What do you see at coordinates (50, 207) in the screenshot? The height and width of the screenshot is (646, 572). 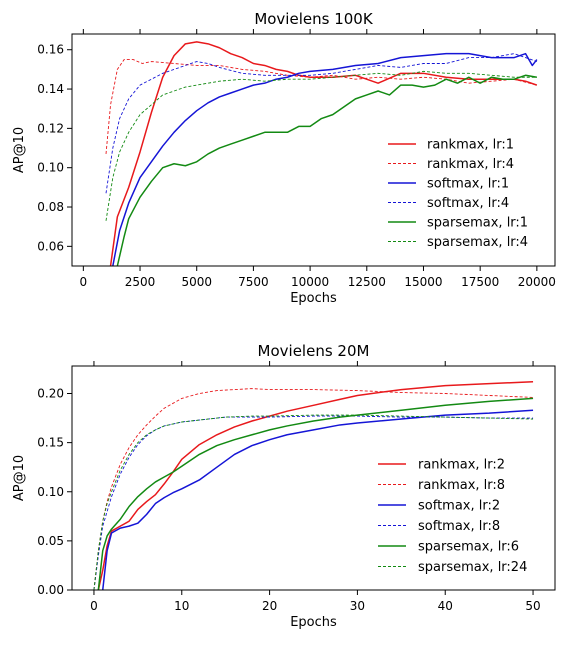 I see `y-tick-label: 0.08` at bounding box center [50, 207].